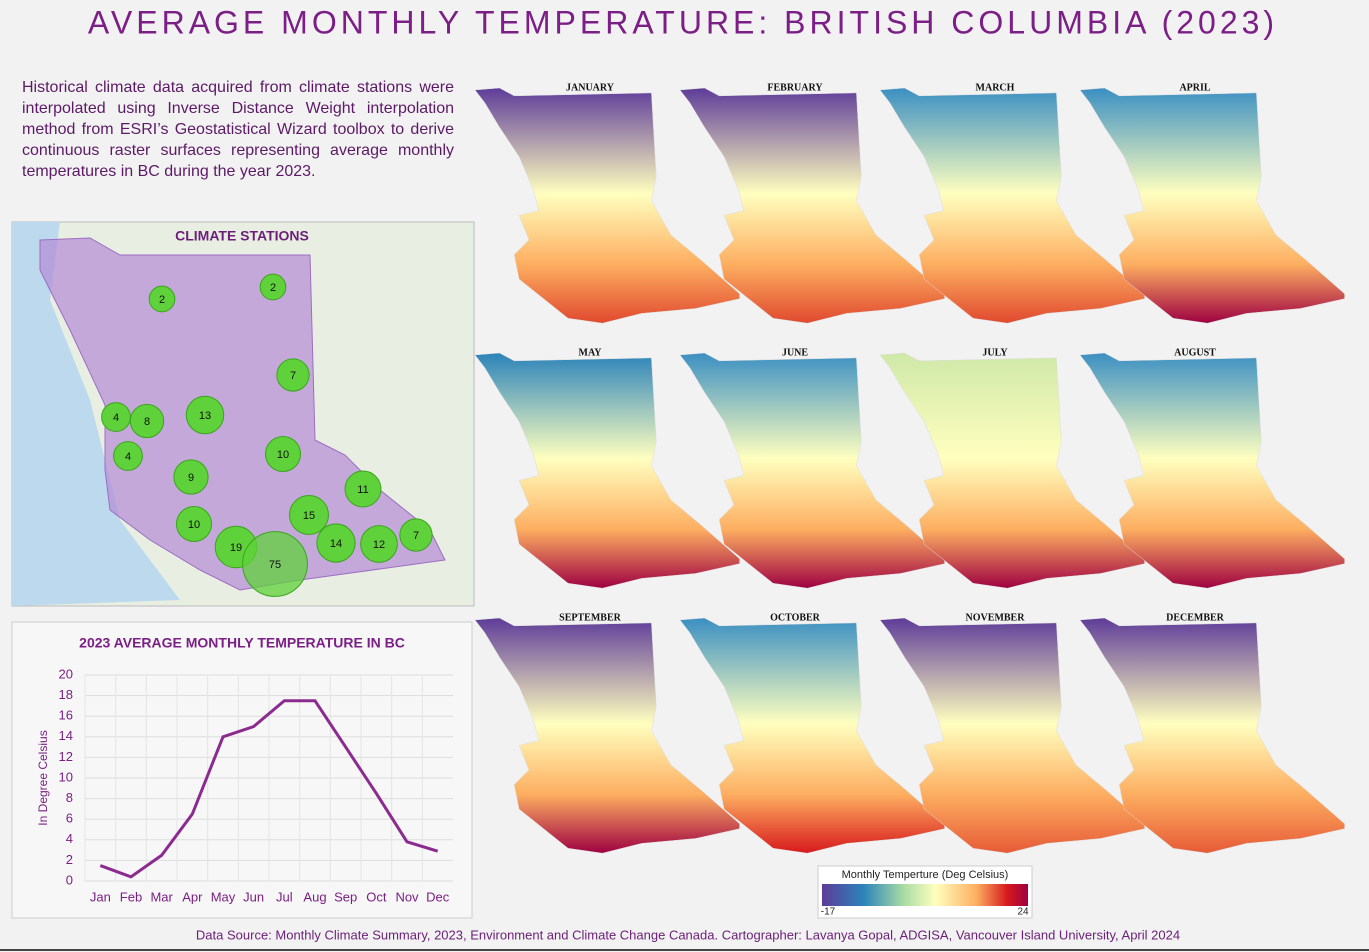 This screenshot has width=1369, height=952. What do you see at coordinates (100, 896) in the screenshot?
I see `x-tick-label: Jan` at bounding box center [100, 896].